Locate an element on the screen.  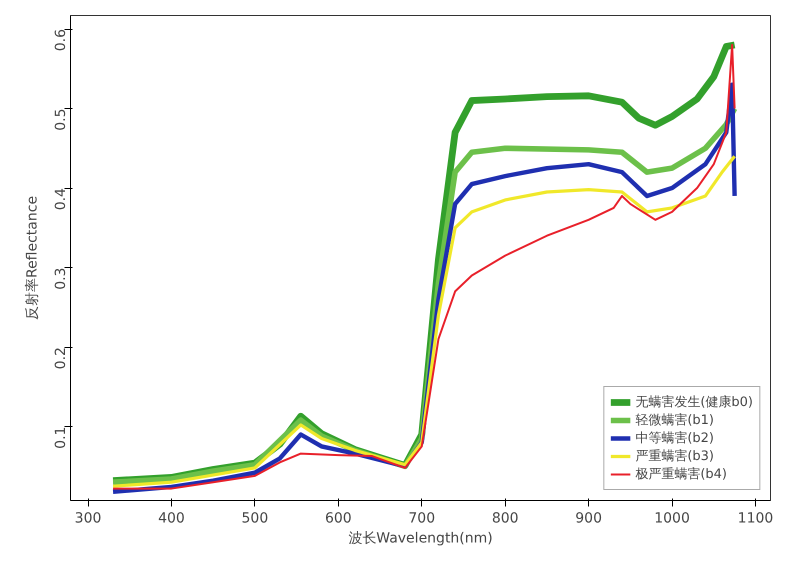
legend-label: 严重螨害(b3) is located at coordinates (674, 456).